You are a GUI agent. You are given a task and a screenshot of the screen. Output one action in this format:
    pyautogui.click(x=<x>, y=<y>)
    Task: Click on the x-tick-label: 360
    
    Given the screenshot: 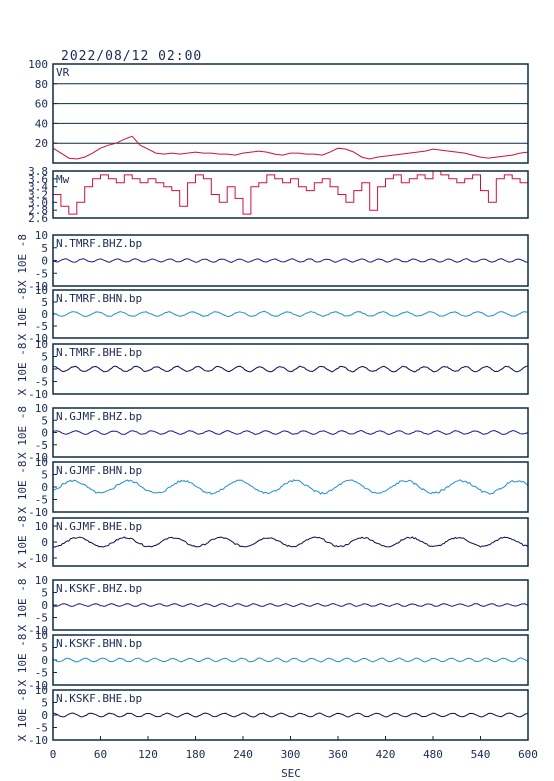 What is the action you would take?
    pyautogui.click(x=338, y=754)
    